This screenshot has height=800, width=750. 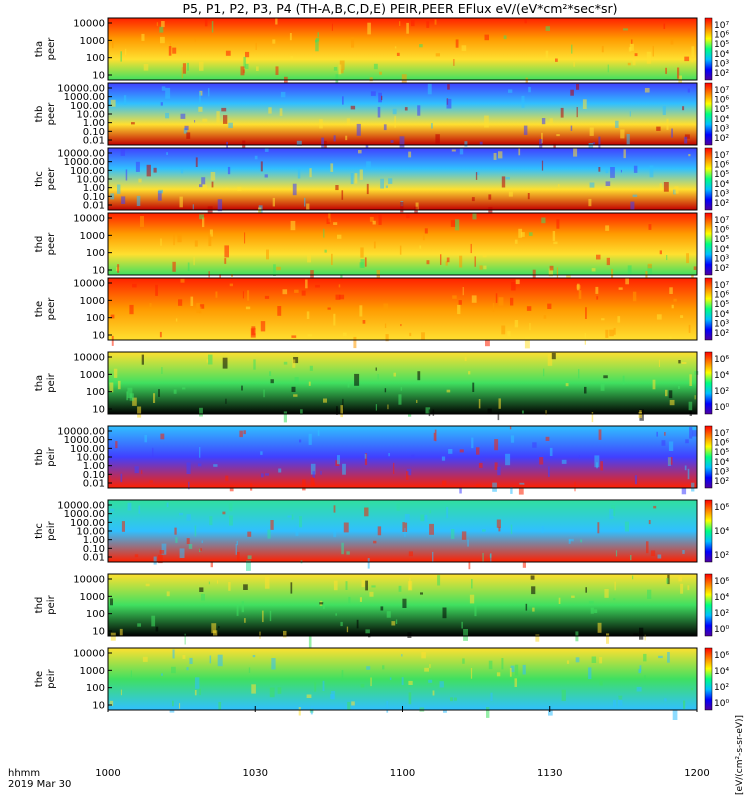 What do you see at coordinates (84, 440) in the screenshot?
I see `y-tick-label: 1000.00` at bounding box center [84, 440].